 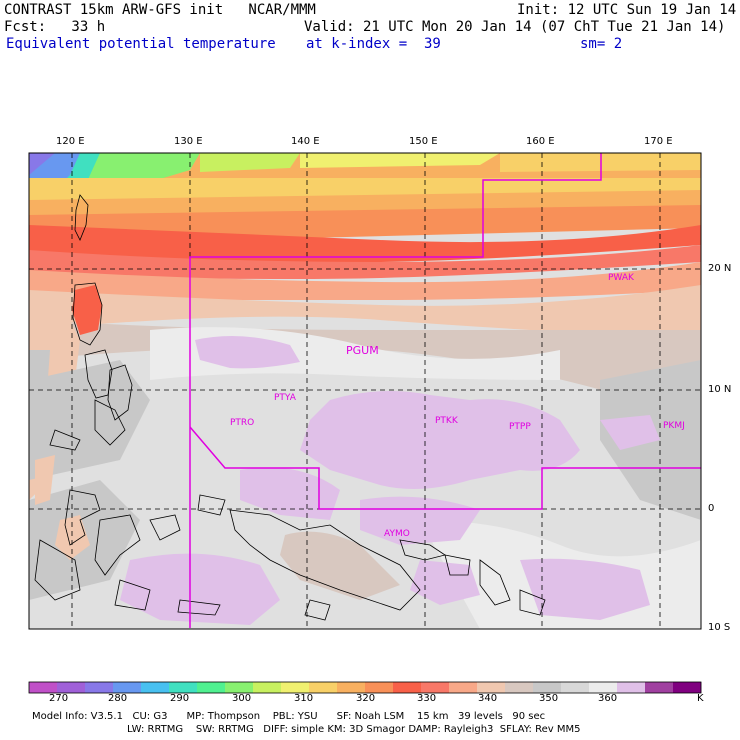 What do you see at coordinates (242, 698) in the screenshot?
I see `cbar-label-300: 300` at bounding box center [242, 698].